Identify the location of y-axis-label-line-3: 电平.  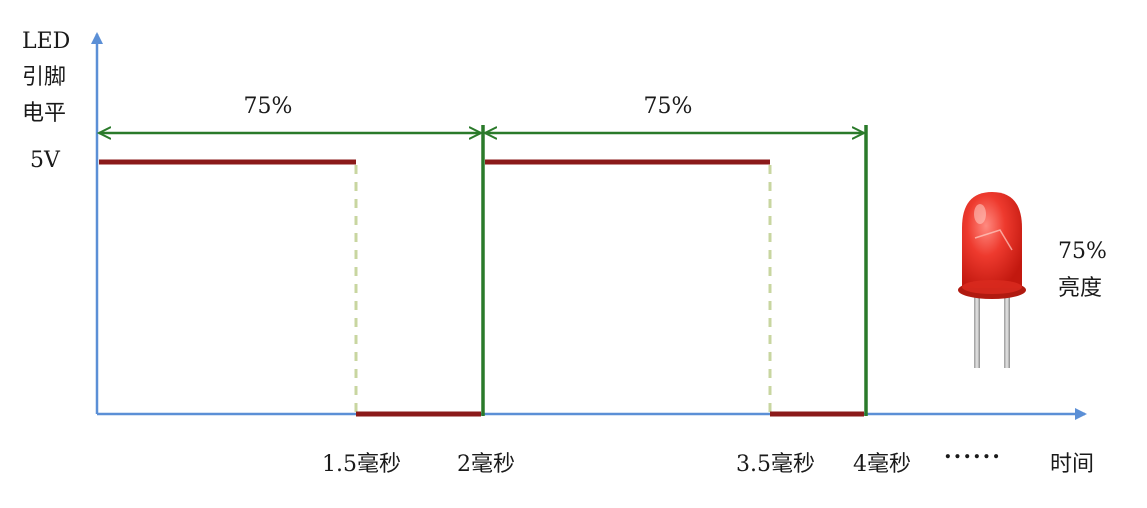
(44, 113).